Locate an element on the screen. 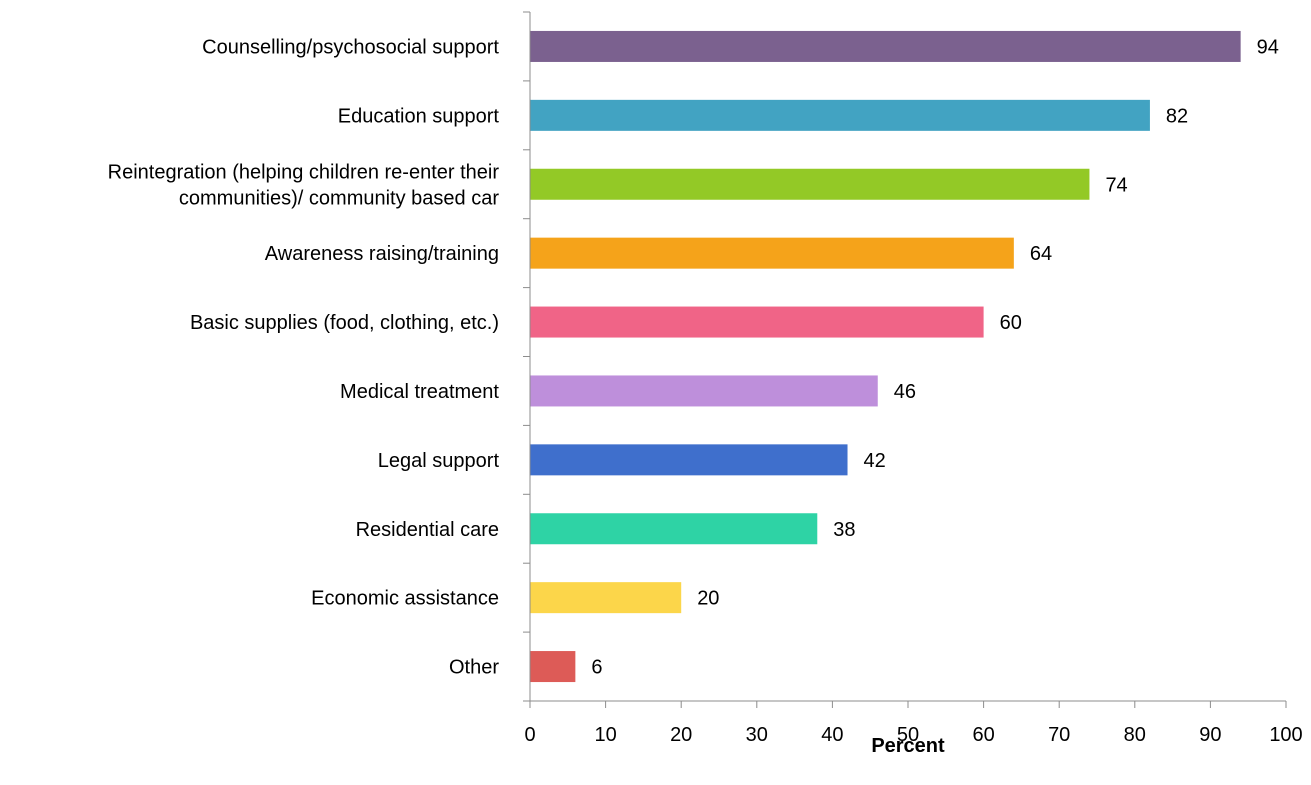 This screenshot has height=785, width=1311. category-label: Awareness raising/training is located at coordinates (382, 254).